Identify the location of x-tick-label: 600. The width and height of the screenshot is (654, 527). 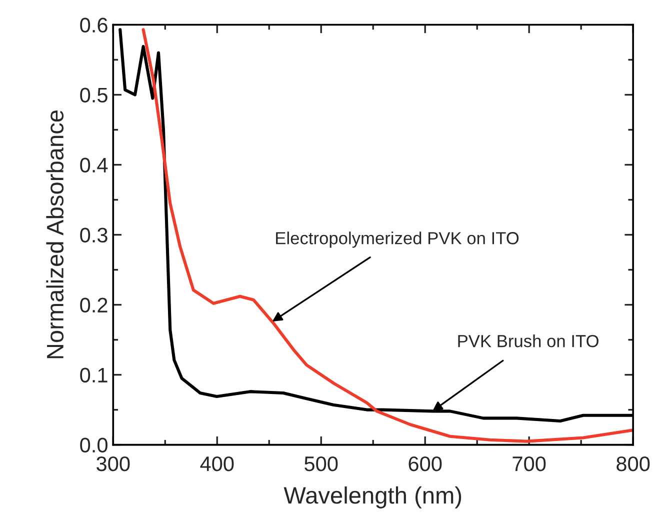
(425, 464).